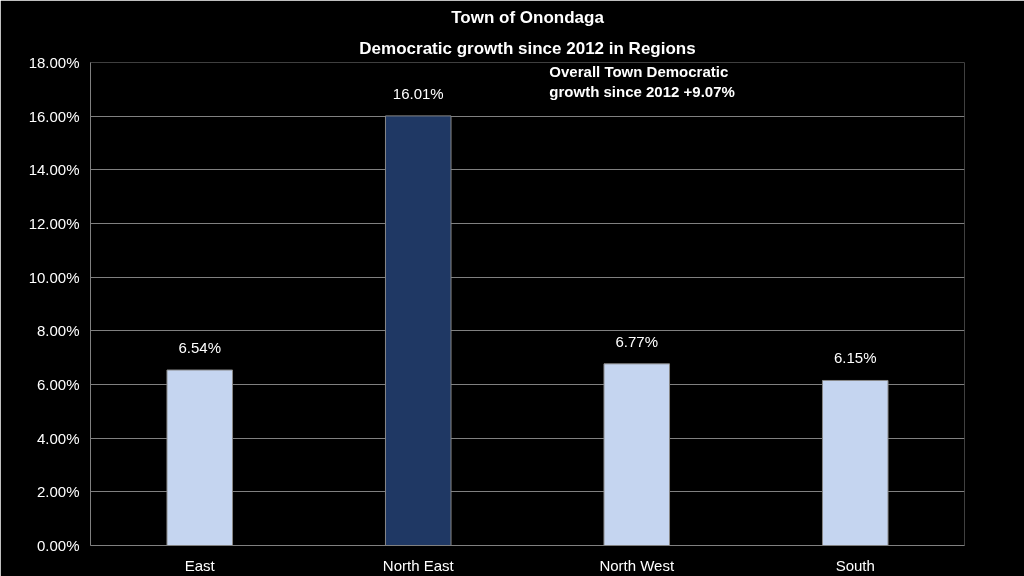  I want to click on y-tick-label: 0.00%, so click(58, 545).